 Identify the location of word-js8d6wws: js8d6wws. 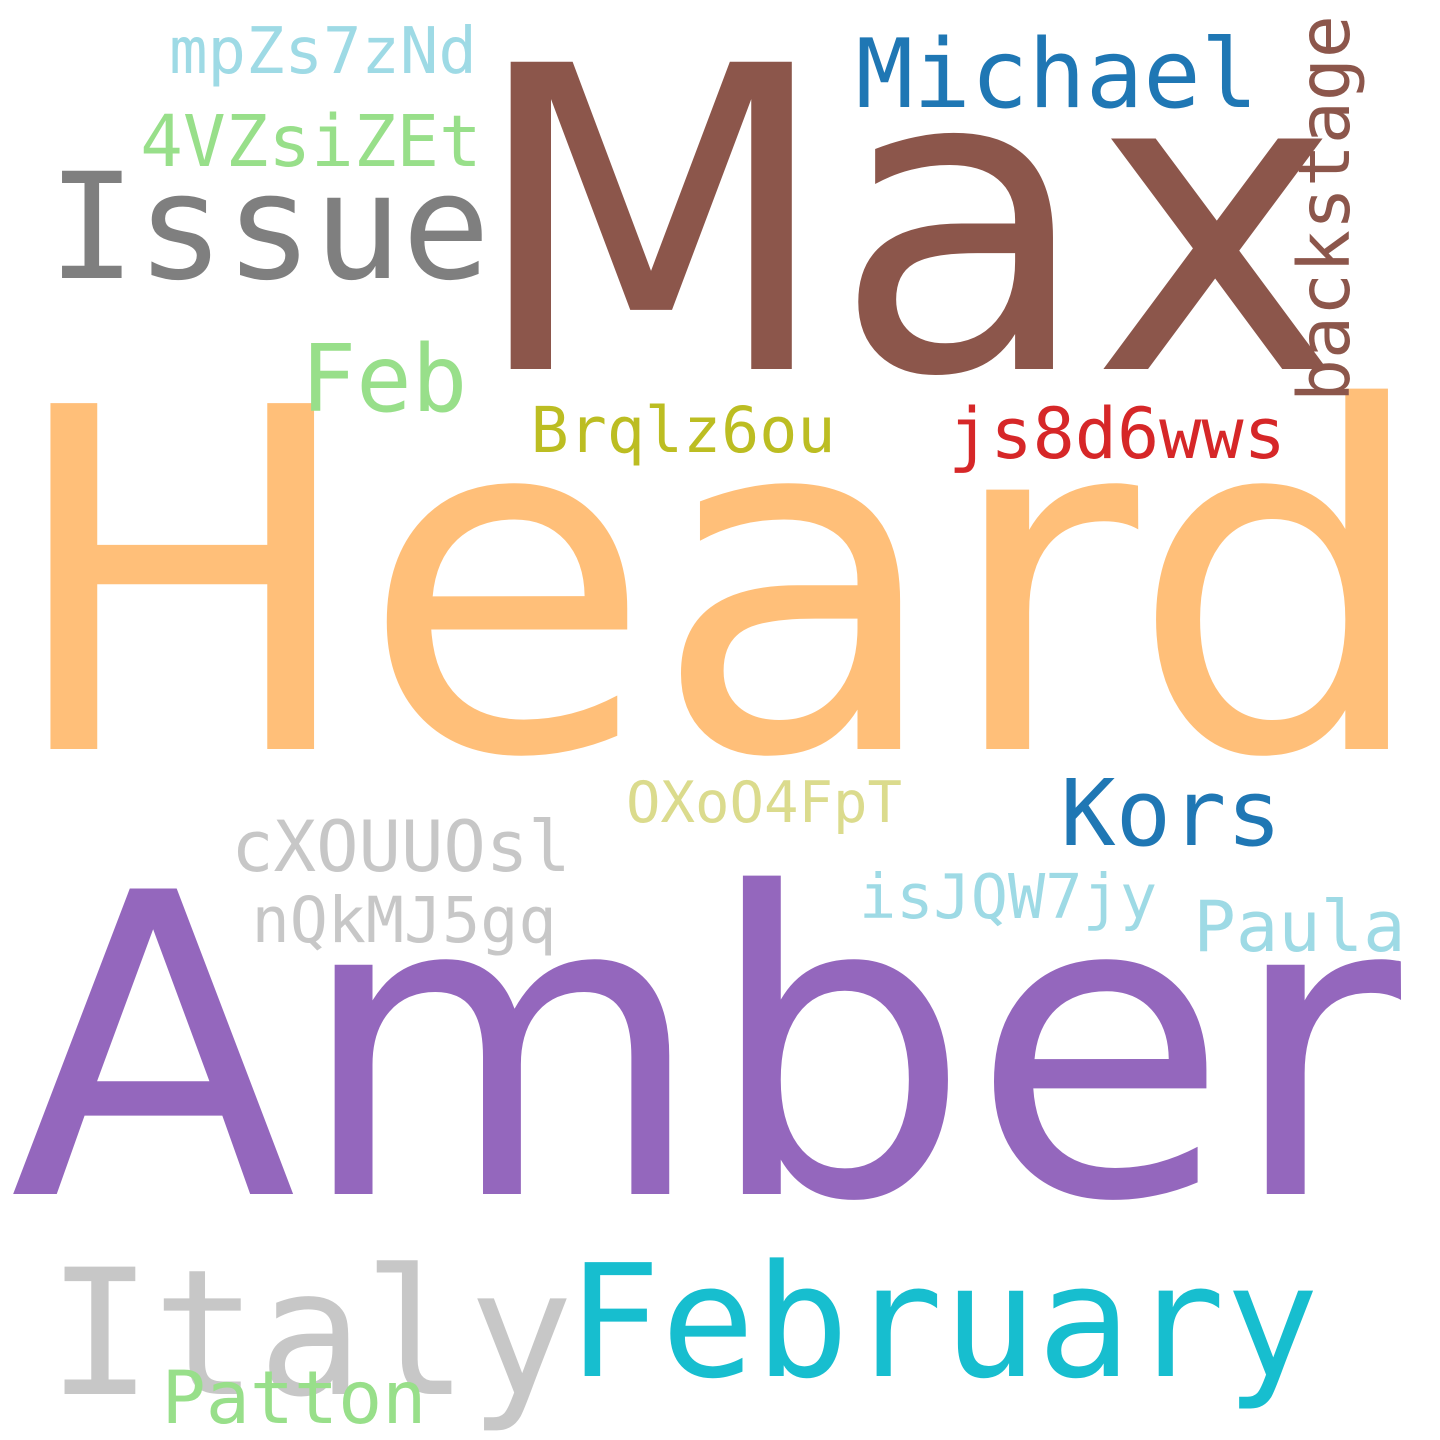
(1117, 434).